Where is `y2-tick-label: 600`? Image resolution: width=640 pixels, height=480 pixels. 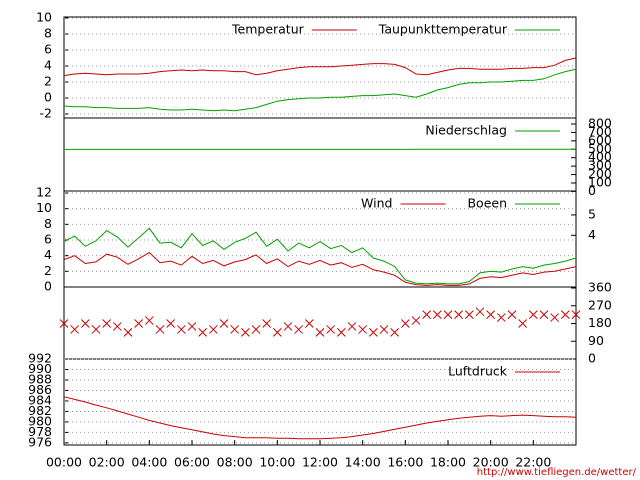
y2-tick-label: 600 is located at coordinates (600, 139).